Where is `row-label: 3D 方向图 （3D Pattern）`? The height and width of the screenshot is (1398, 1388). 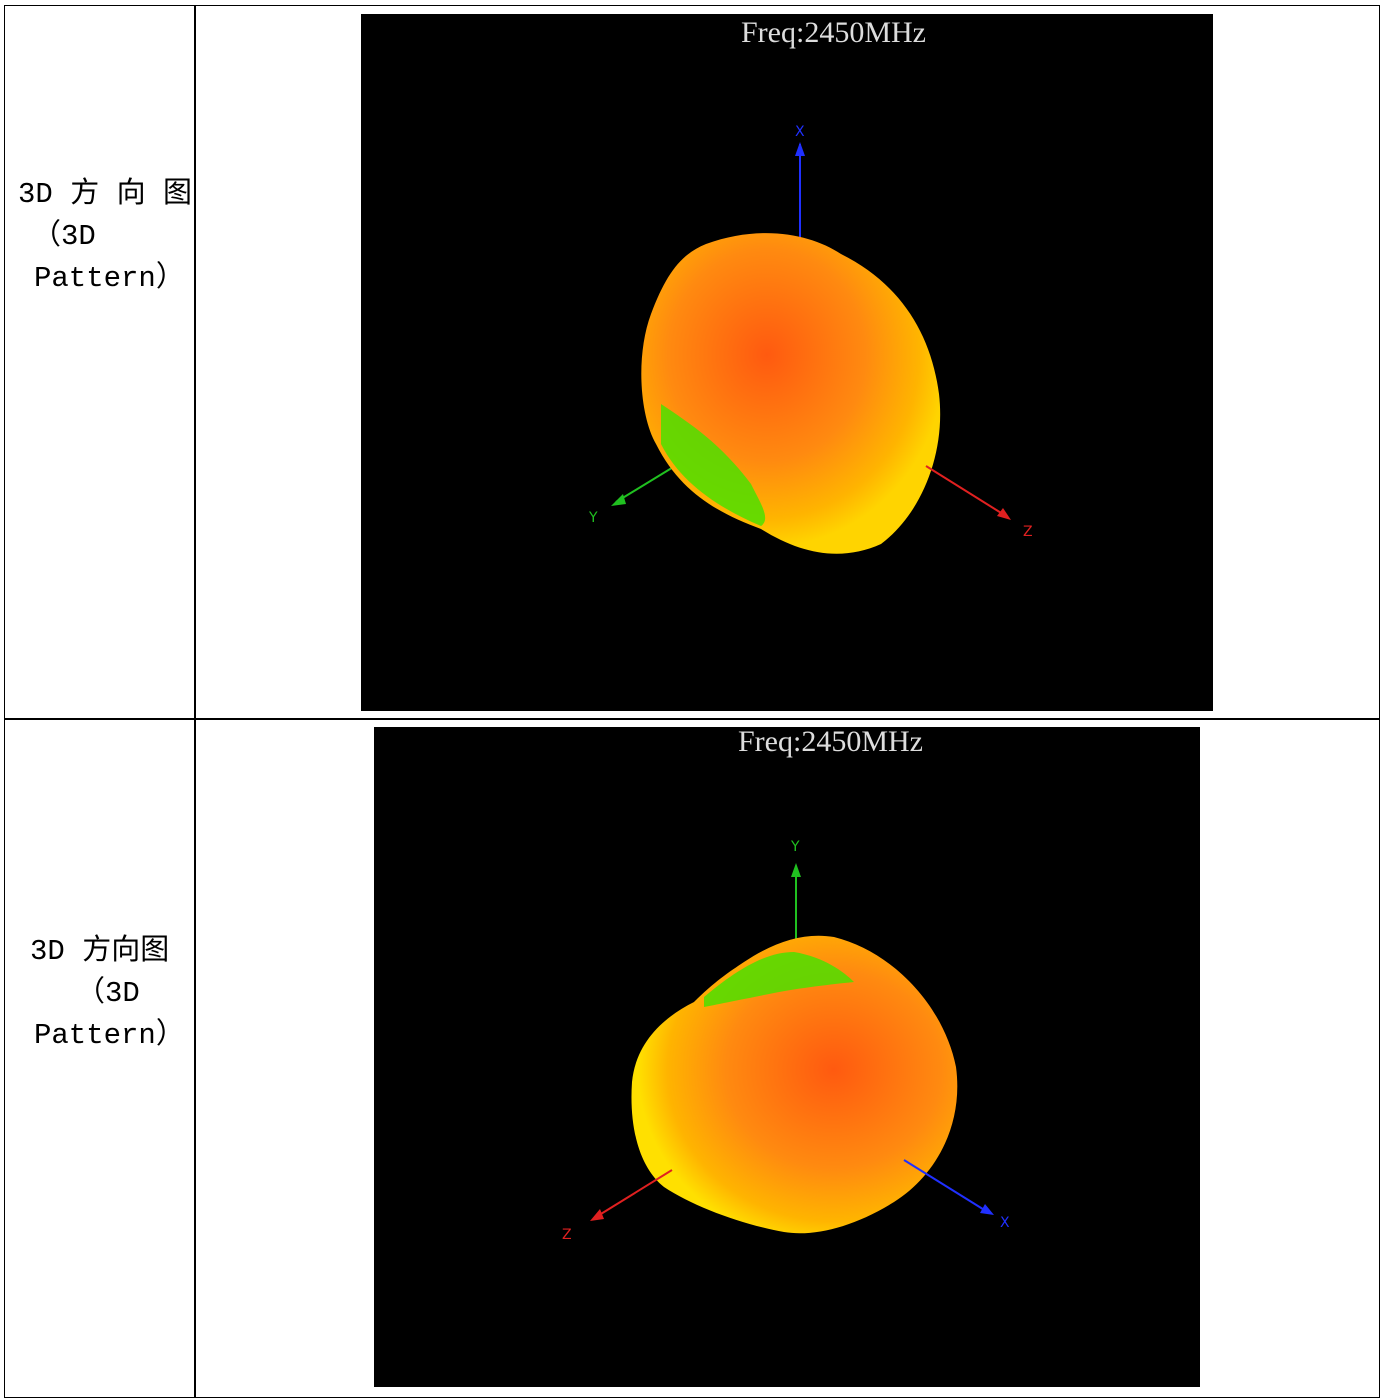
row-label: 3D 方向图 （3D Pattern） is located at coordinates (107, 994).